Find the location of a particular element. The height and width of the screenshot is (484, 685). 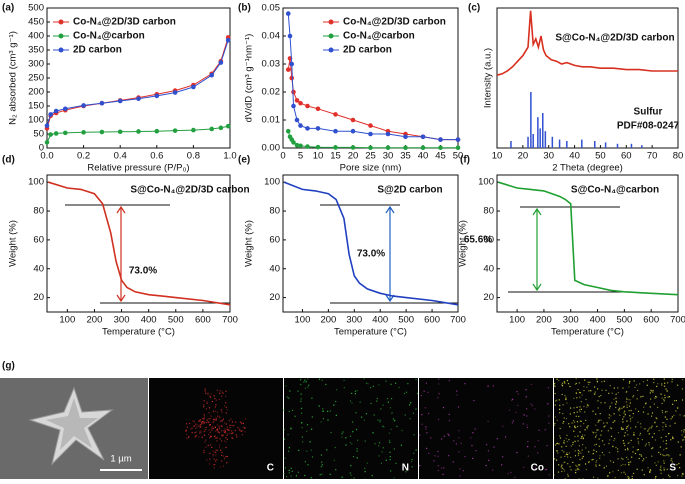

x-tick-label: 45 is located at coordinates (440, 156).